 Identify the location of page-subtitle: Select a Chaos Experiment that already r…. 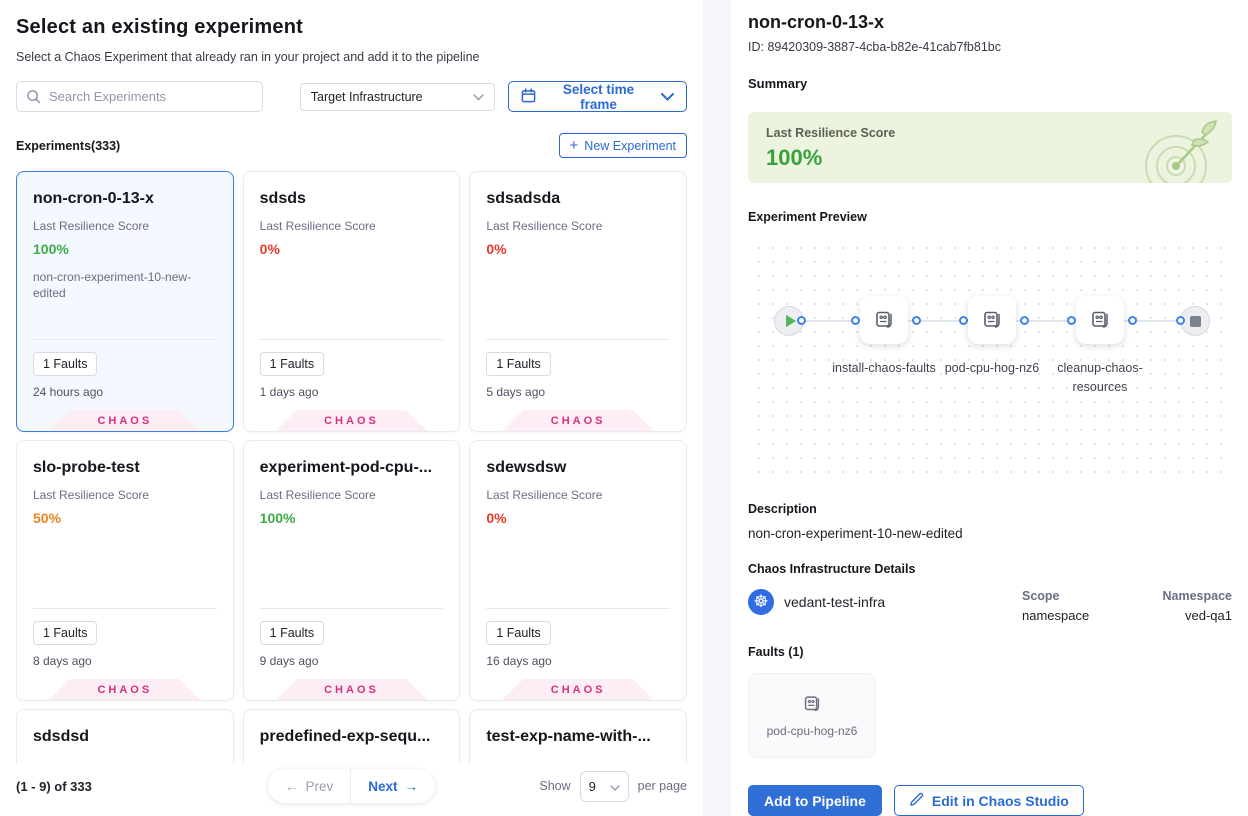
(248, 57).